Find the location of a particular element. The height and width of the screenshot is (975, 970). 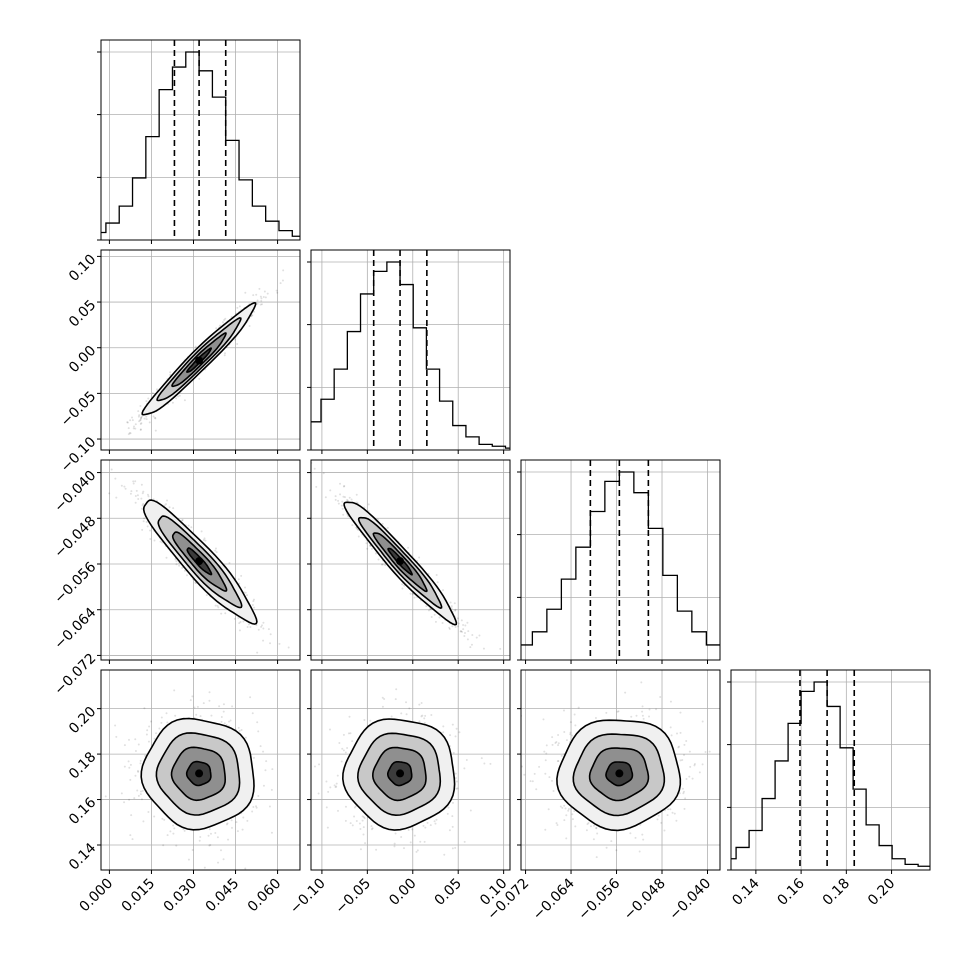

xtick-label-0-0: 0.000 is located at coordinates (97, 896).